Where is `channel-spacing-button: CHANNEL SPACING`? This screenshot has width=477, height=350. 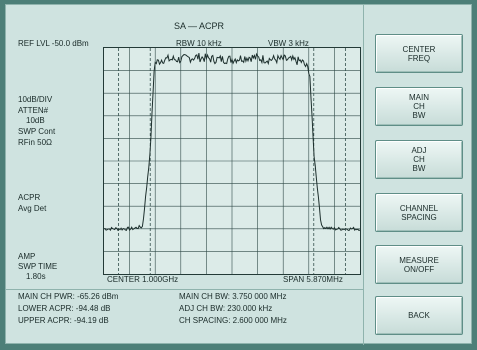
channel-spacing-button: CHANNEL SPACING is located at coordinates (419, 212).